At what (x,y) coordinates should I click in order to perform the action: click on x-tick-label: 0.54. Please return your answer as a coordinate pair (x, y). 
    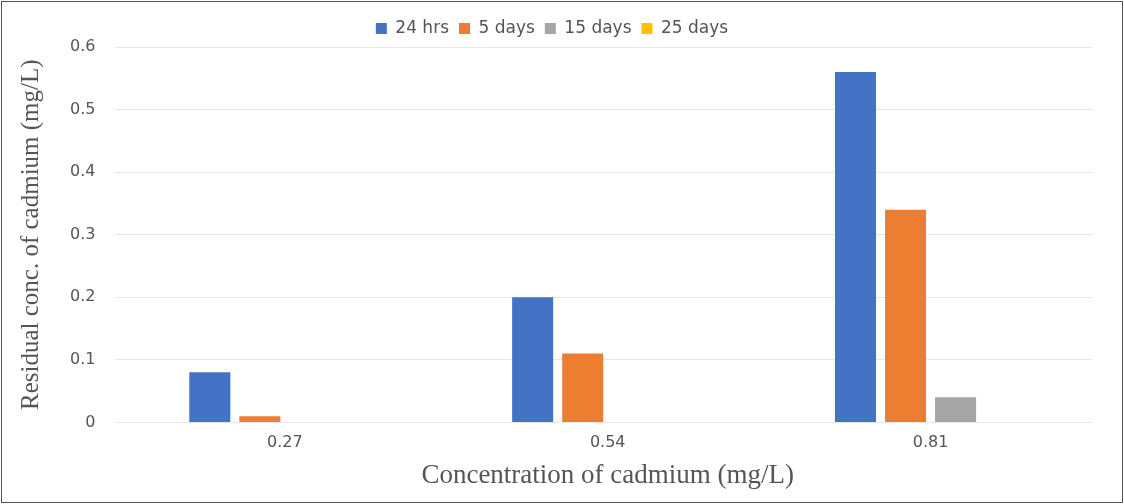
    Looking at the image, I should click on (607, 442).